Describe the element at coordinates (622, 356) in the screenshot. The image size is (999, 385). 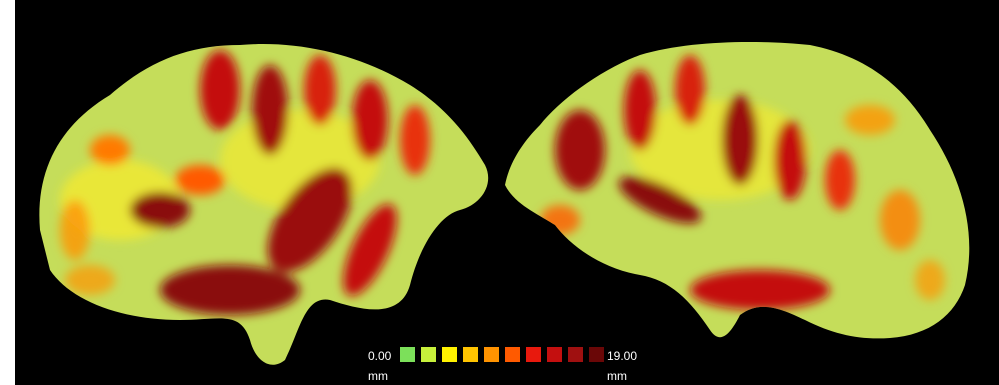
I see `legend-max-label: 19.00` at that location.